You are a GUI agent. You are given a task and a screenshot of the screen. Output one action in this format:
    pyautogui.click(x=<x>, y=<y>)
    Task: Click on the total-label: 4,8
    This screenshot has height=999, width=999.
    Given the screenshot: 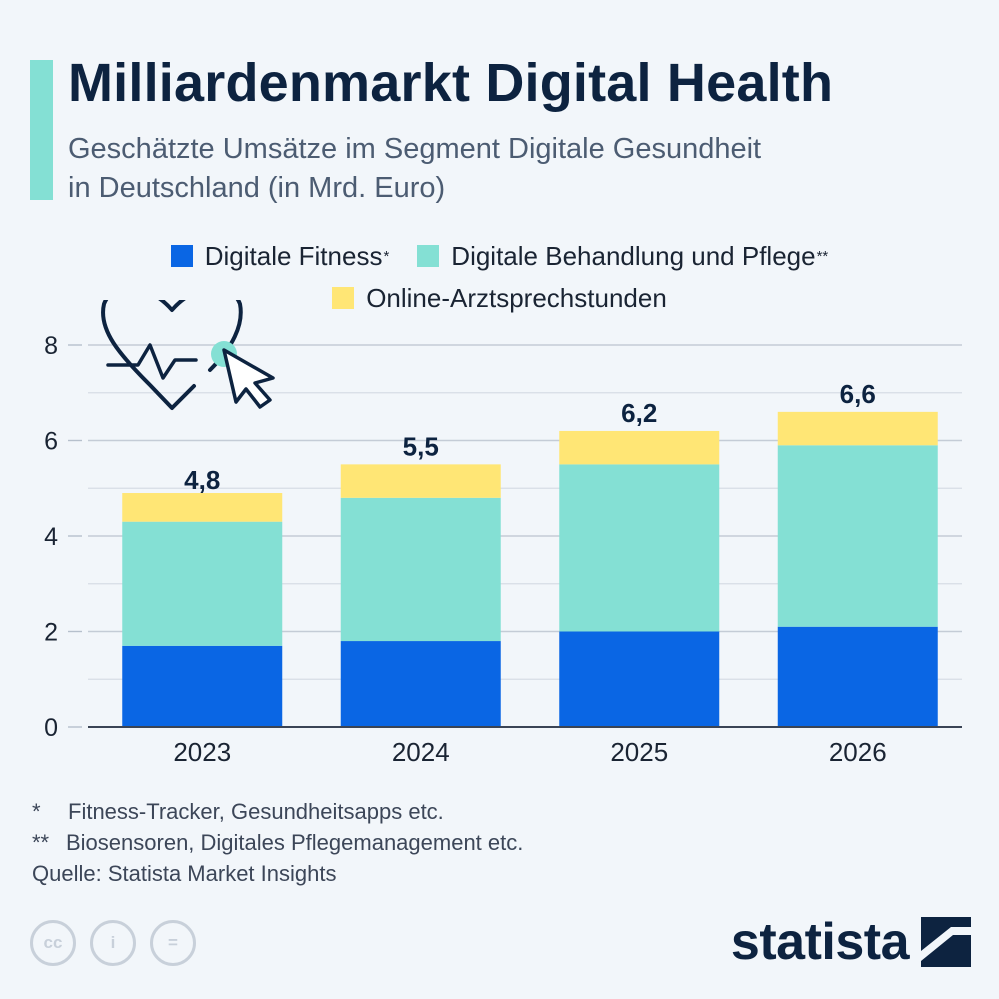 What is the action you would take?
    pyautogui.click(x=202, y=480)
    